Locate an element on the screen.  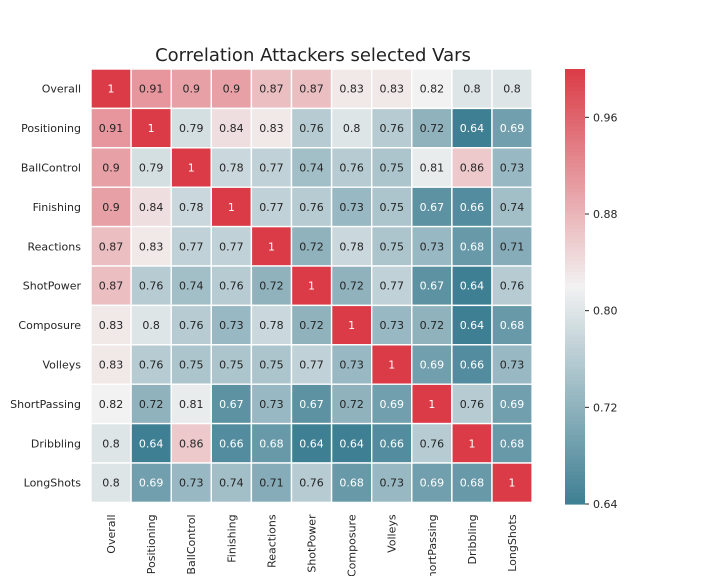
cell-value-label: 0.86 is located at coordinates (191, 443).